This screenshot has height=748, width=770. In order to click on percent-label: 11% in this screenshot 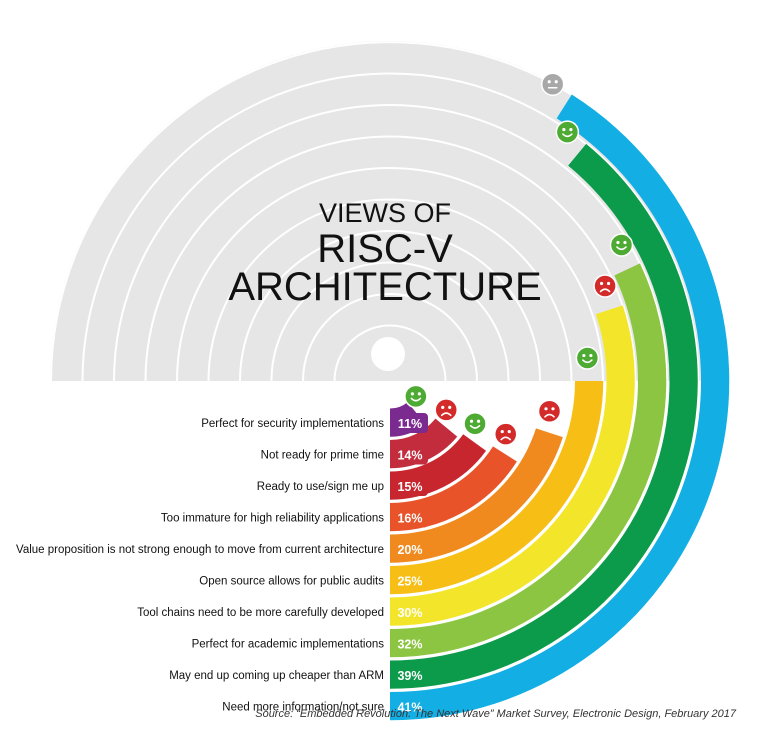, I will do `click(410, 424)`.